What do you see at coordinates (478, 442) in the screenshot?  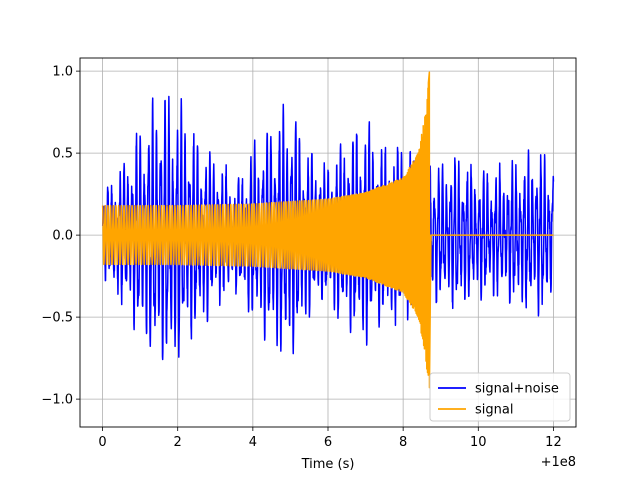 I see `x-tick-label: 10` at bounding box center [478, 442].